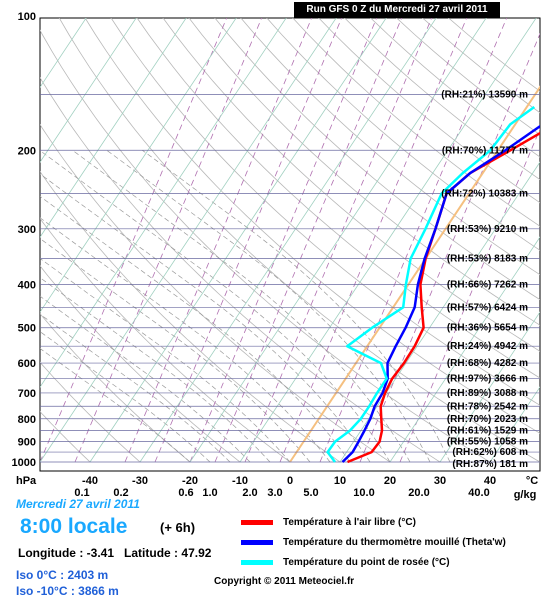  Describe the element at coordinates (390, 481) in the screenshot. I see `temperature-tick-label: 20` at that location.